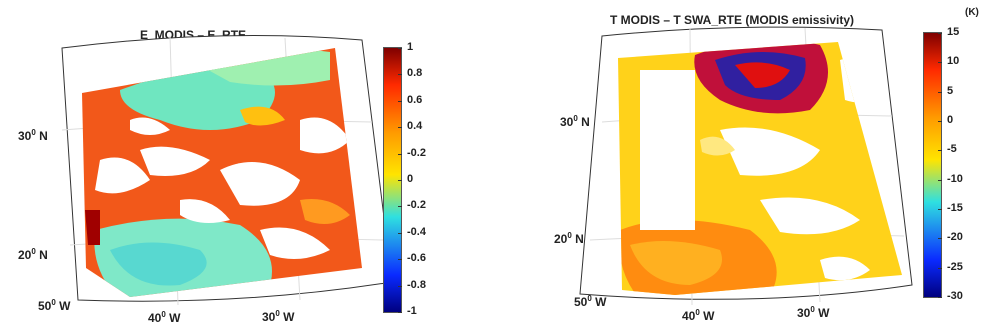 The height and width of the screenshot is (329, 985). What do you see at coordinates (412, 311) in the screenshot?
I see `left-colorbar-tick-label: -1` at bounding box center [412, 311].